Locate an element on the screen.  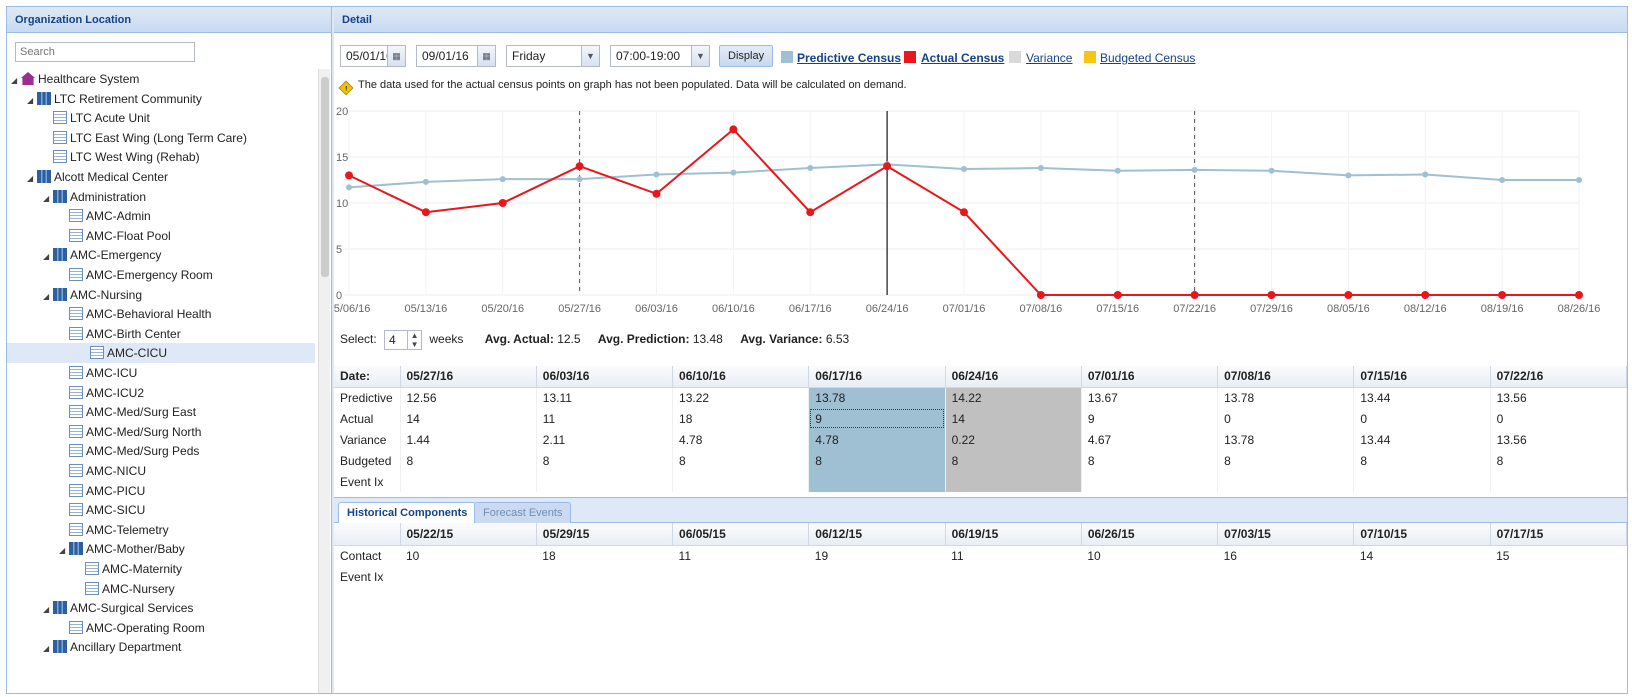
tree-node: AMC-Med/Surg North is located at coordinates (130, 432).